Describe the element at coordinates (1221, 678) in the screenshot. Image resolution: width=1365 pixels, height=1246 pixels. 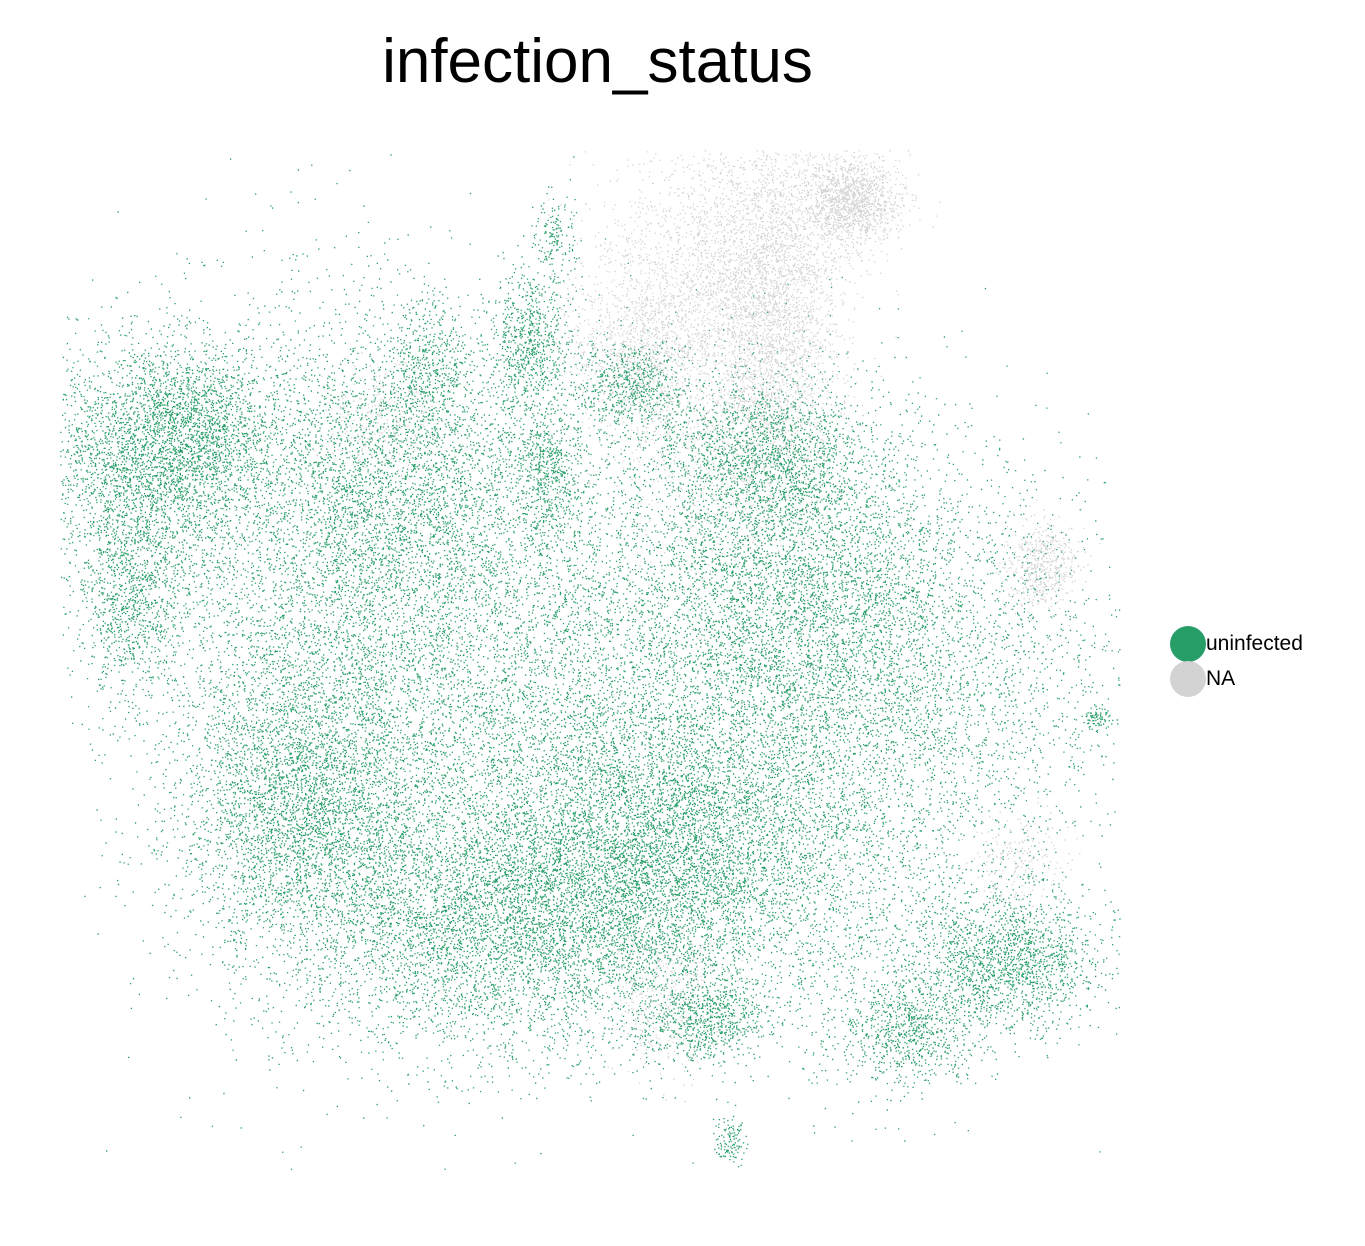
I see `legend-label-na: NA` at that location.